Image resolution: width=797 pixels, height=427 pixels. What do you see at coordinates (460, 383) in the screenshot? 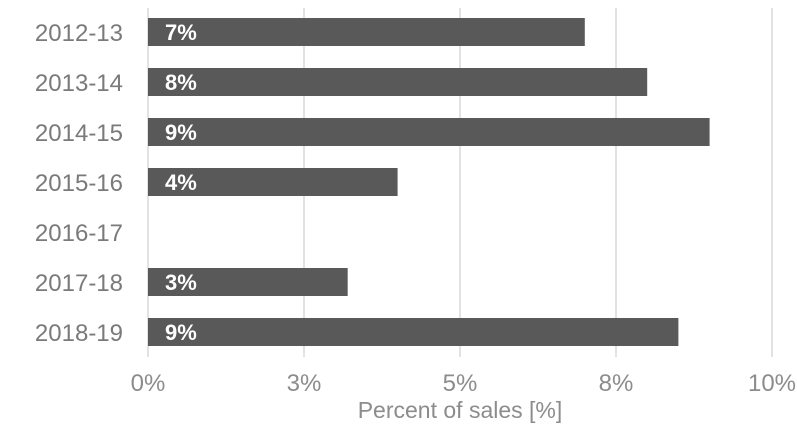
I see `x-tick-label: 5%` at bounding box center [460, 383].